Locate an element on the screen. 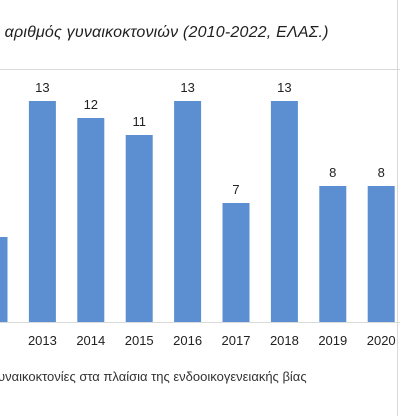  x-tick-label-2016: 2016 is located at coordinates (187, 340).